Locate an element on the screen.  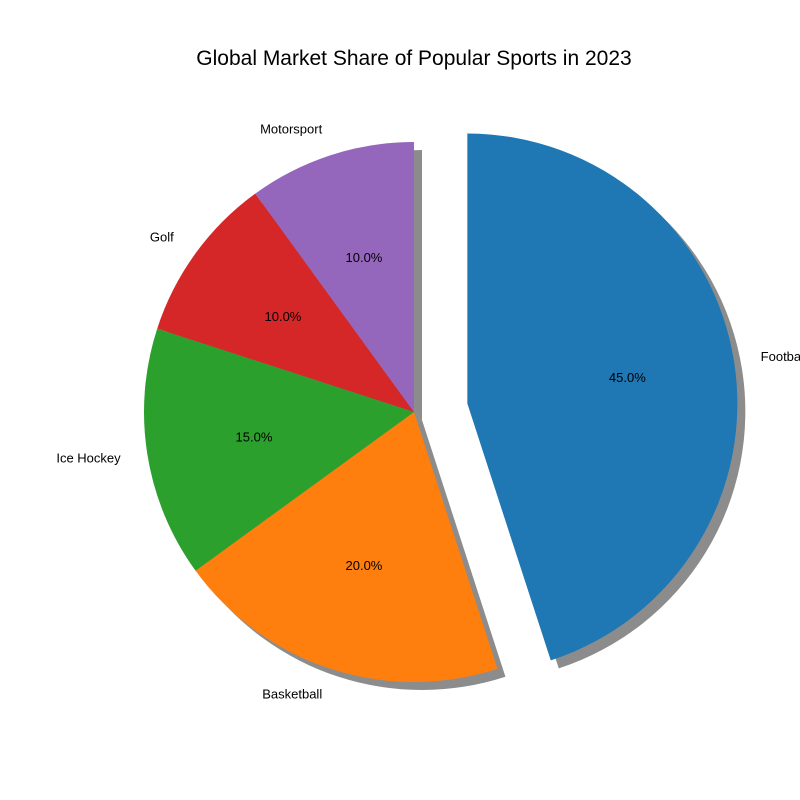
slice-percent-golf: 10.0% is located at coordinates (283, 316).